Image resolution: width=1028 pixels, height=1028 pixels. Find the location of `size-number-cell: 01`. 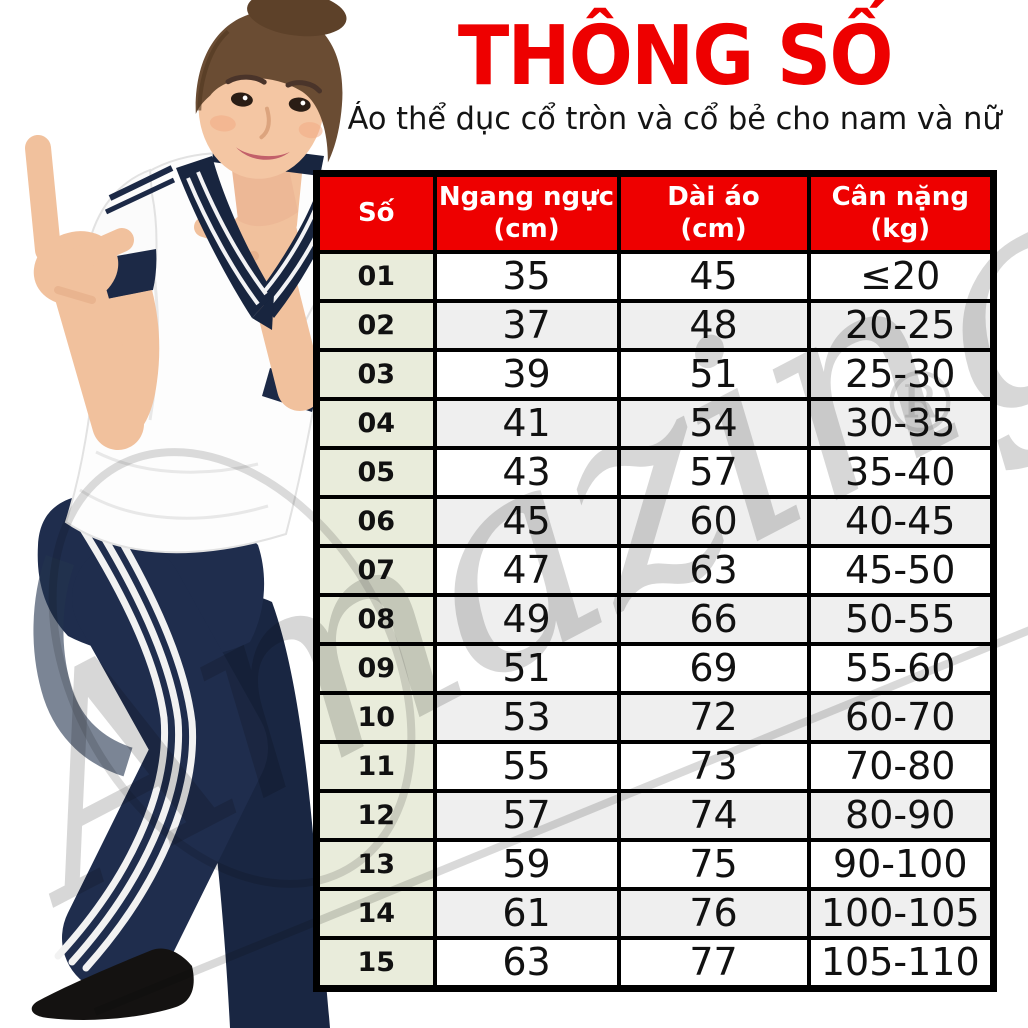

size-number-cell: 01 is located at coordinates (375, 276).